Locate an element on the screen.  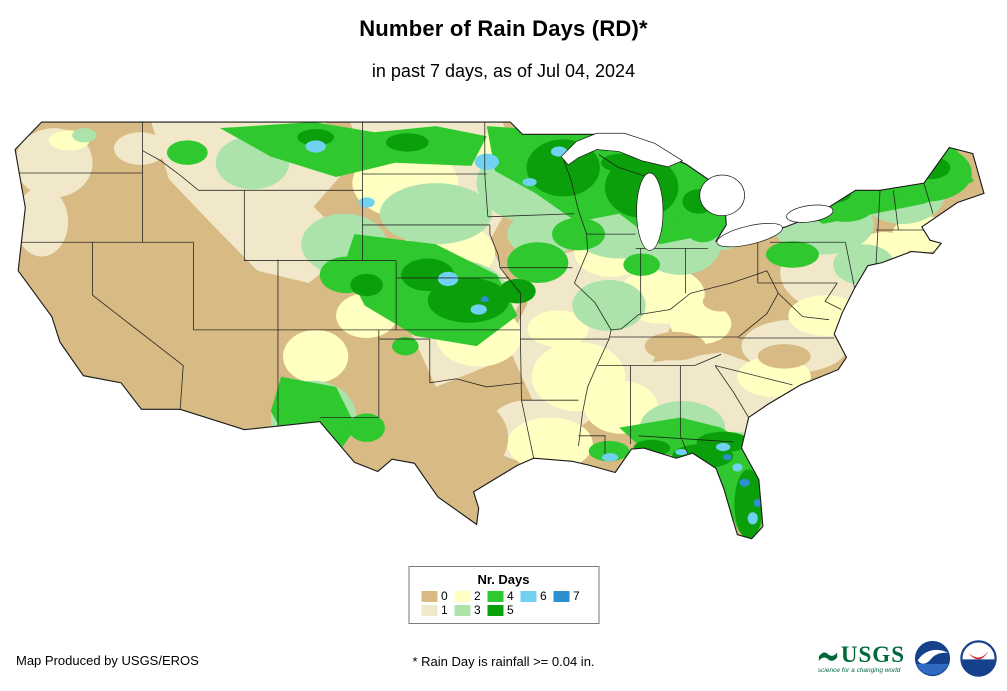
great-lakes is located at coordinates (697, 191).